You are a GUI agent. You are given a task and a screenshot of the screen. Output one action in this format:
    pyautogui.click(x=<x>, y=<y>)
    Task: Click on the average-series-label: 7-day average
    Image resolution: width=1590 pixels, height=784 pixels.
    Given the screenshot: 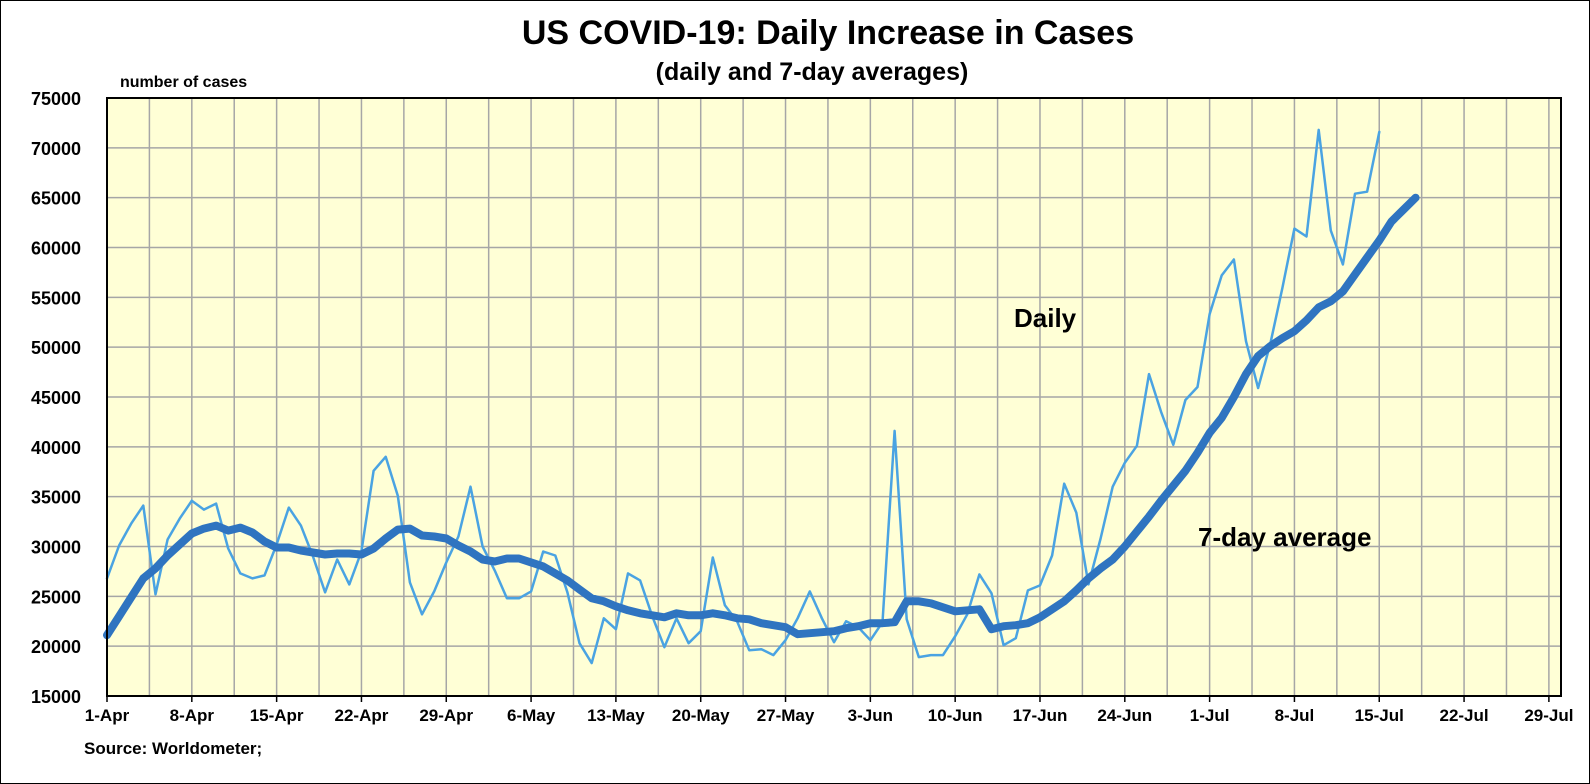 What is the action you would take?
    pyautogui.click(x=1284, y=537)
    